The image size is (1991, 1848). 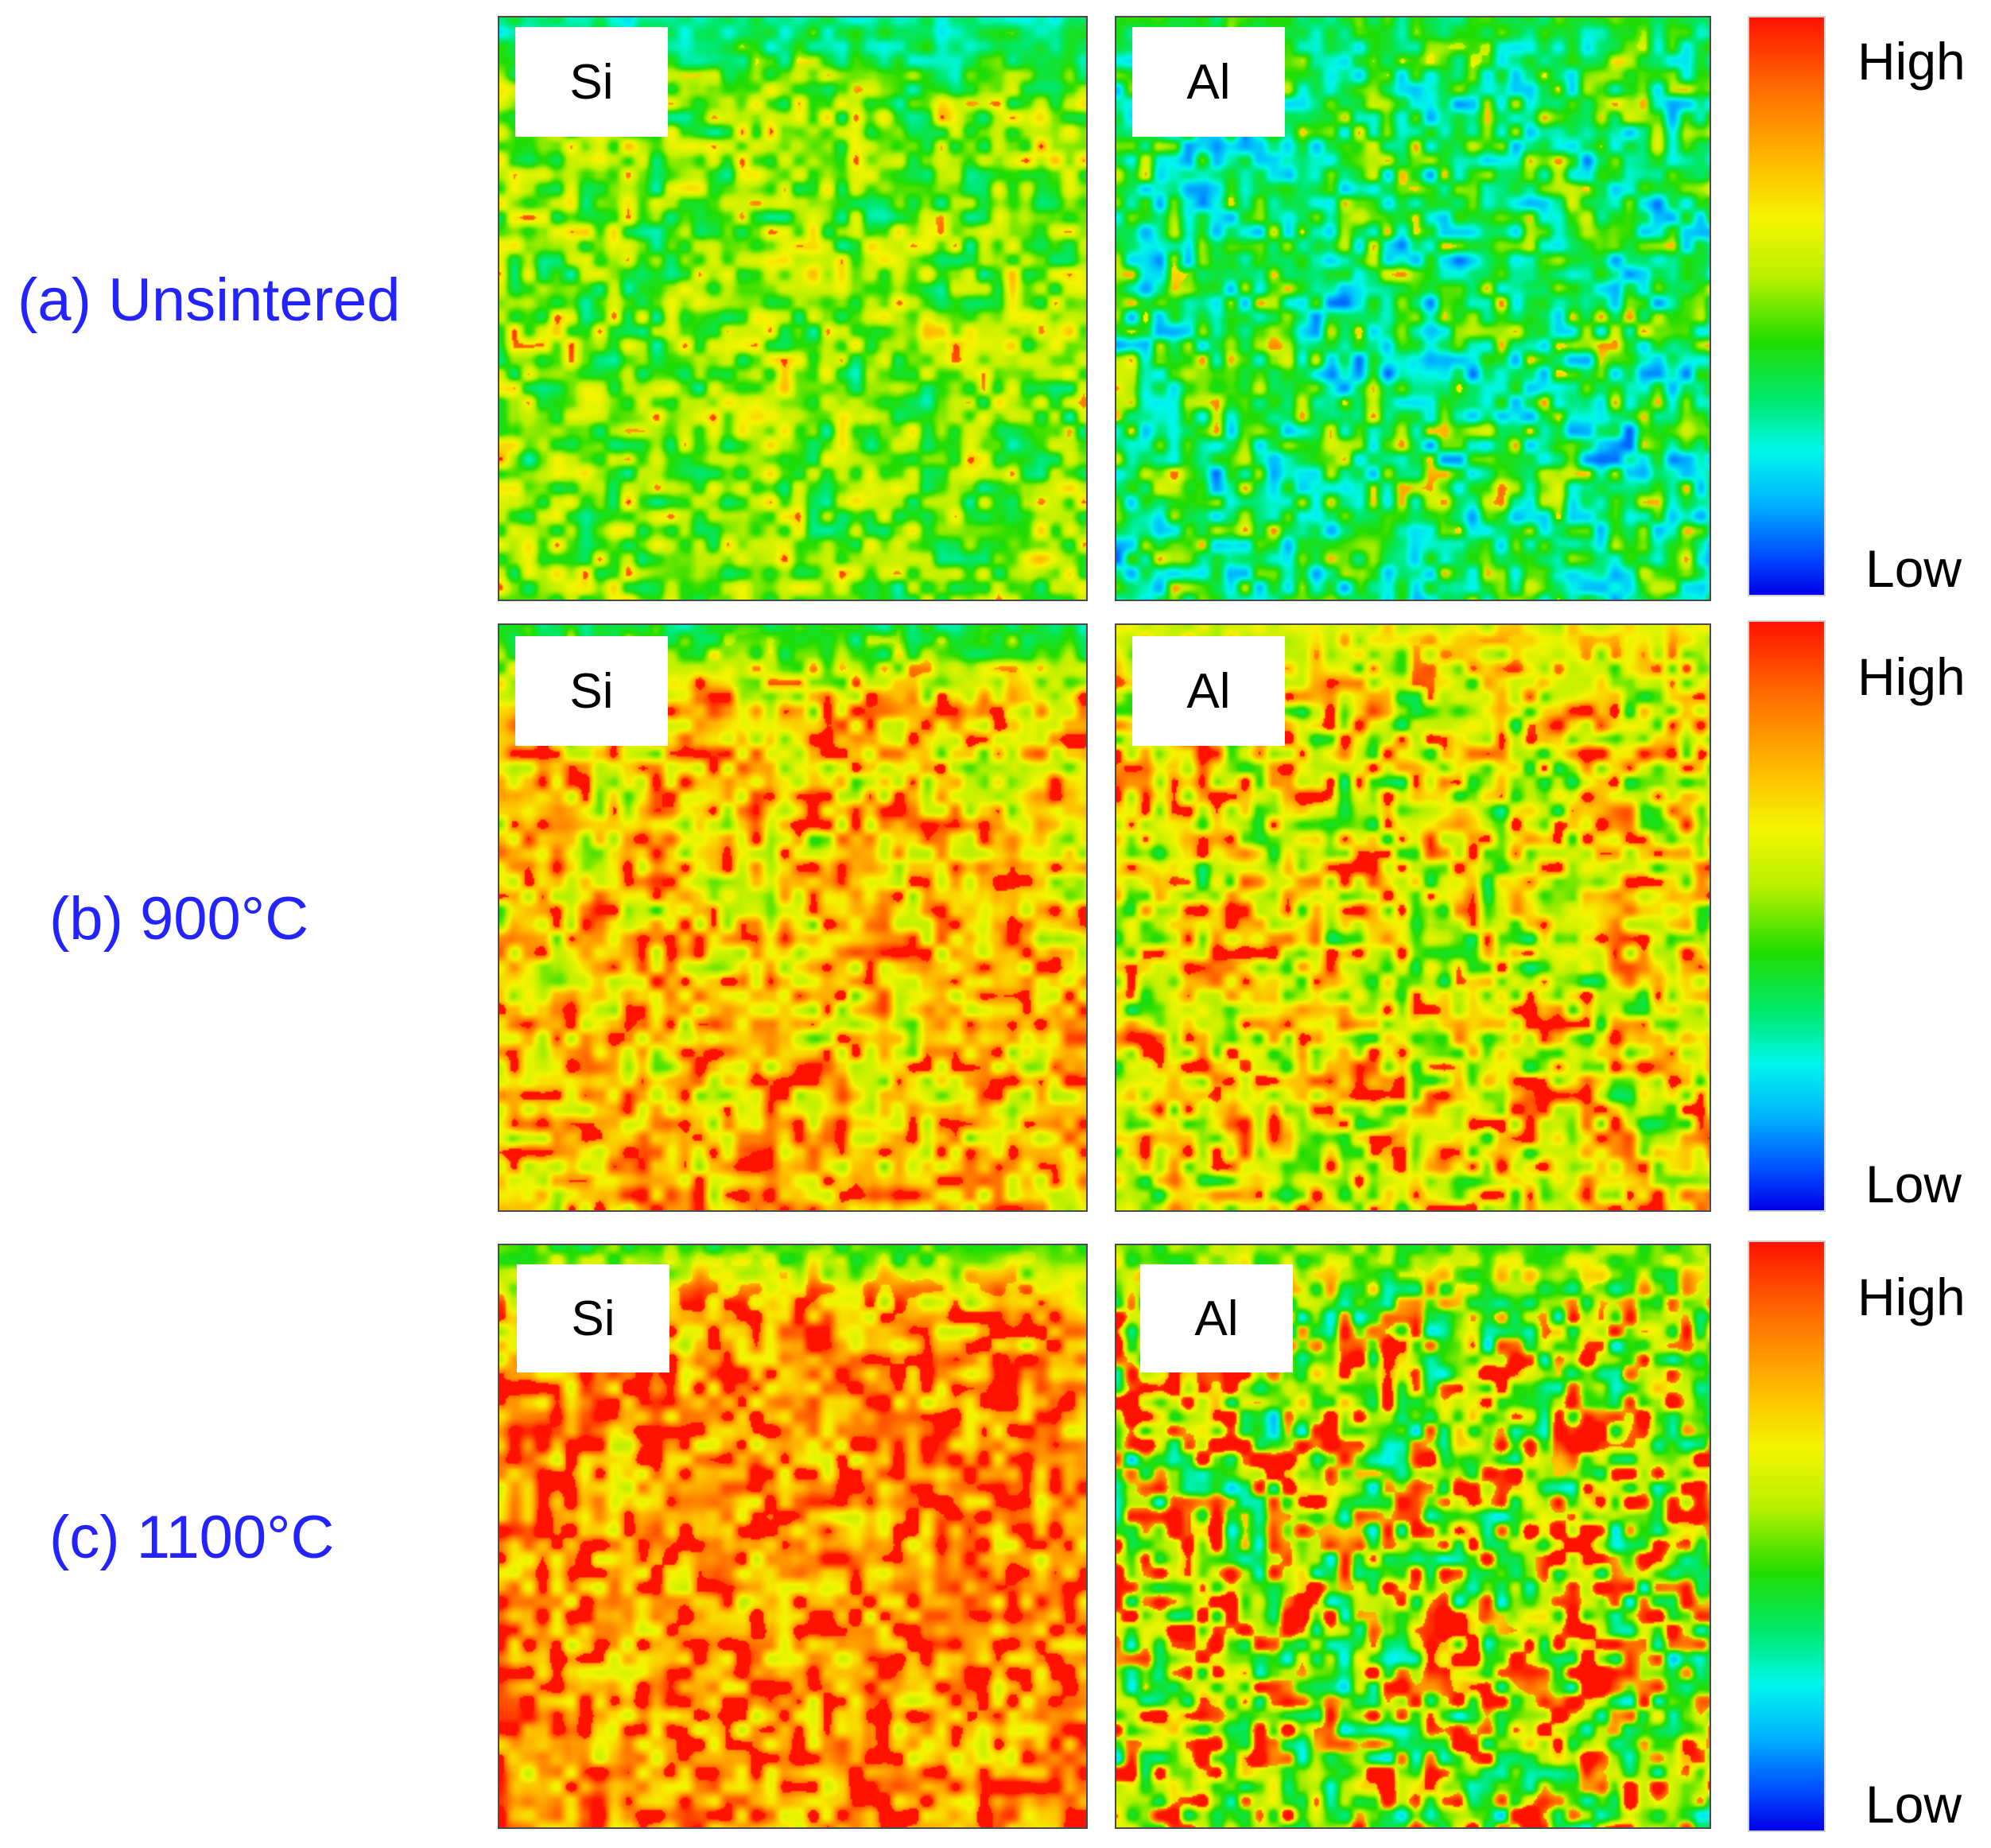 I want to click on colorbar-a, so click(x=1787, y=306).